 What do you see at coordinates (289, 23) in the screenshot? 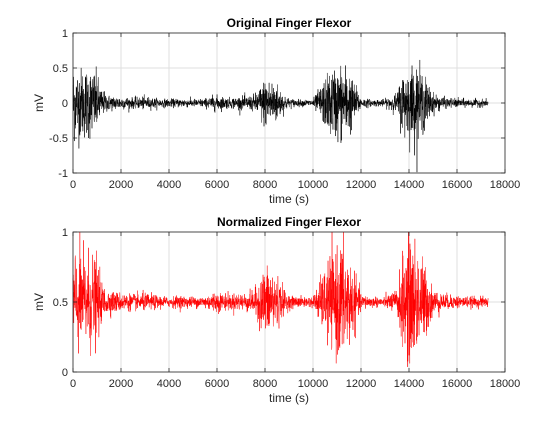
I see `chart-title: Original Finger Flexor` at bounding box center [289, 23].